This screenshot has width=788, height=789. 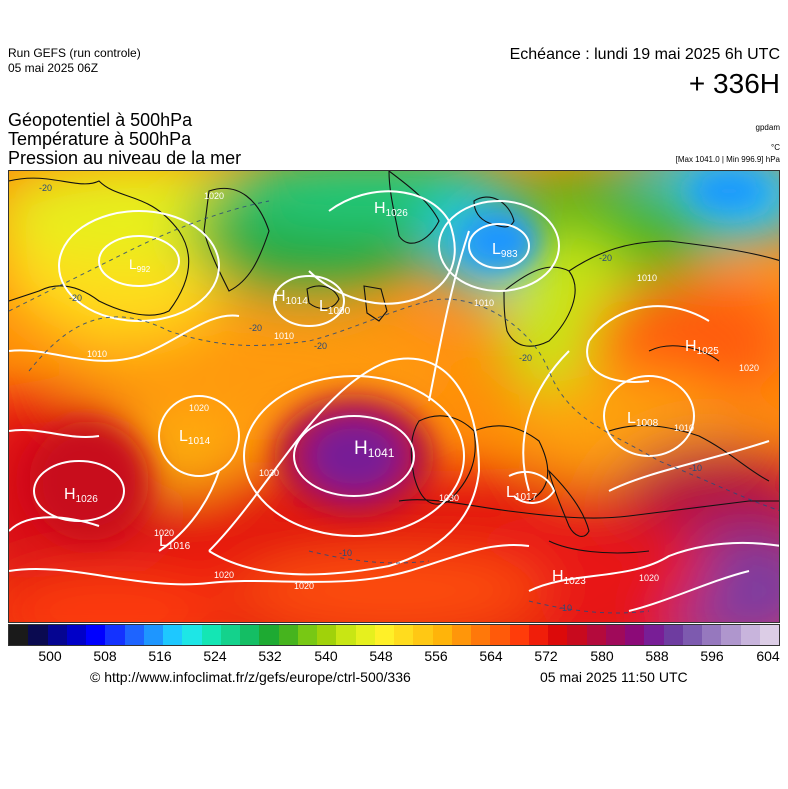 What do you see at coordinates (768, 656) in the screenshot?
I see `colorbar-tick-label: 604` at bounding box center [768, 656].